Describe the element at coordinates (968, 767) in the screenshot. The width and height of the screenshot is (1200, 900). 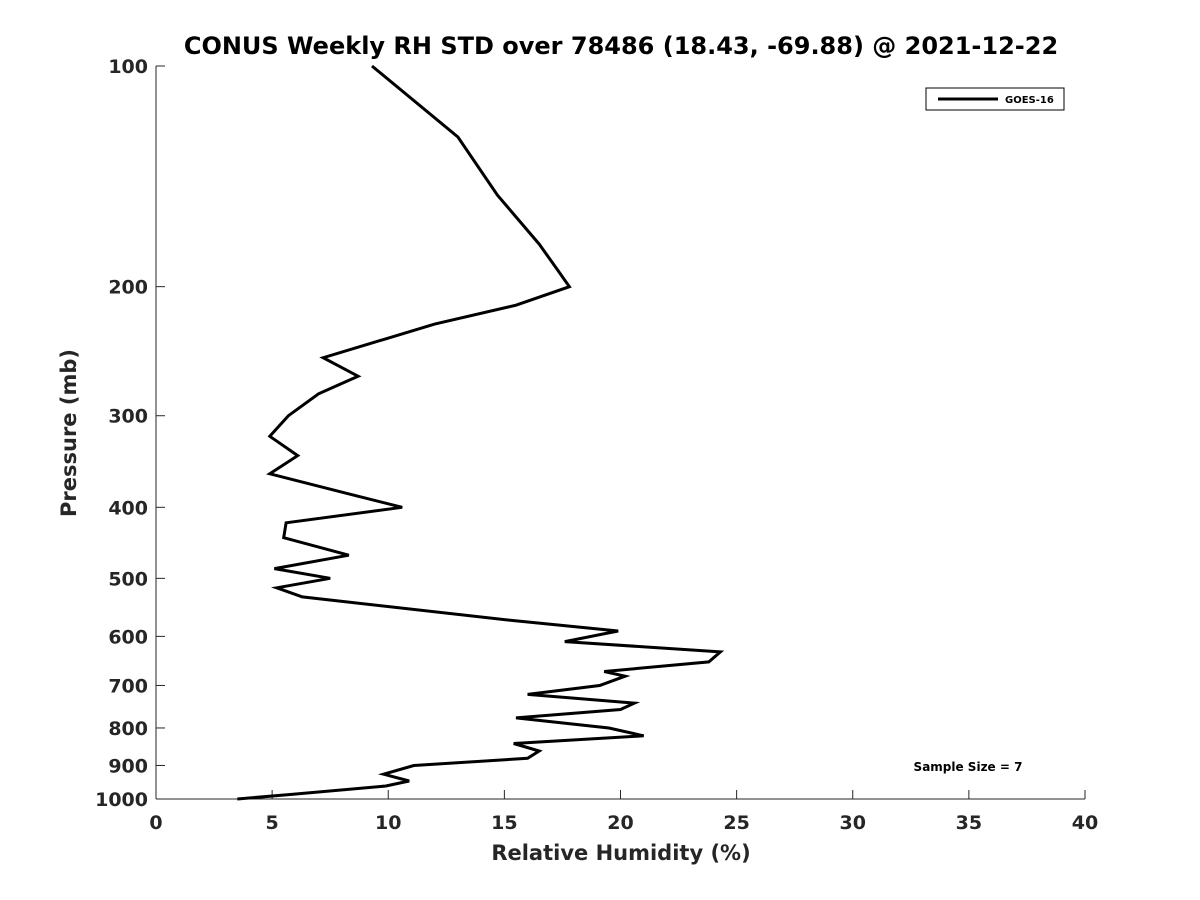
I see `sample-size-annotation: Sample Size = 7` at that location.